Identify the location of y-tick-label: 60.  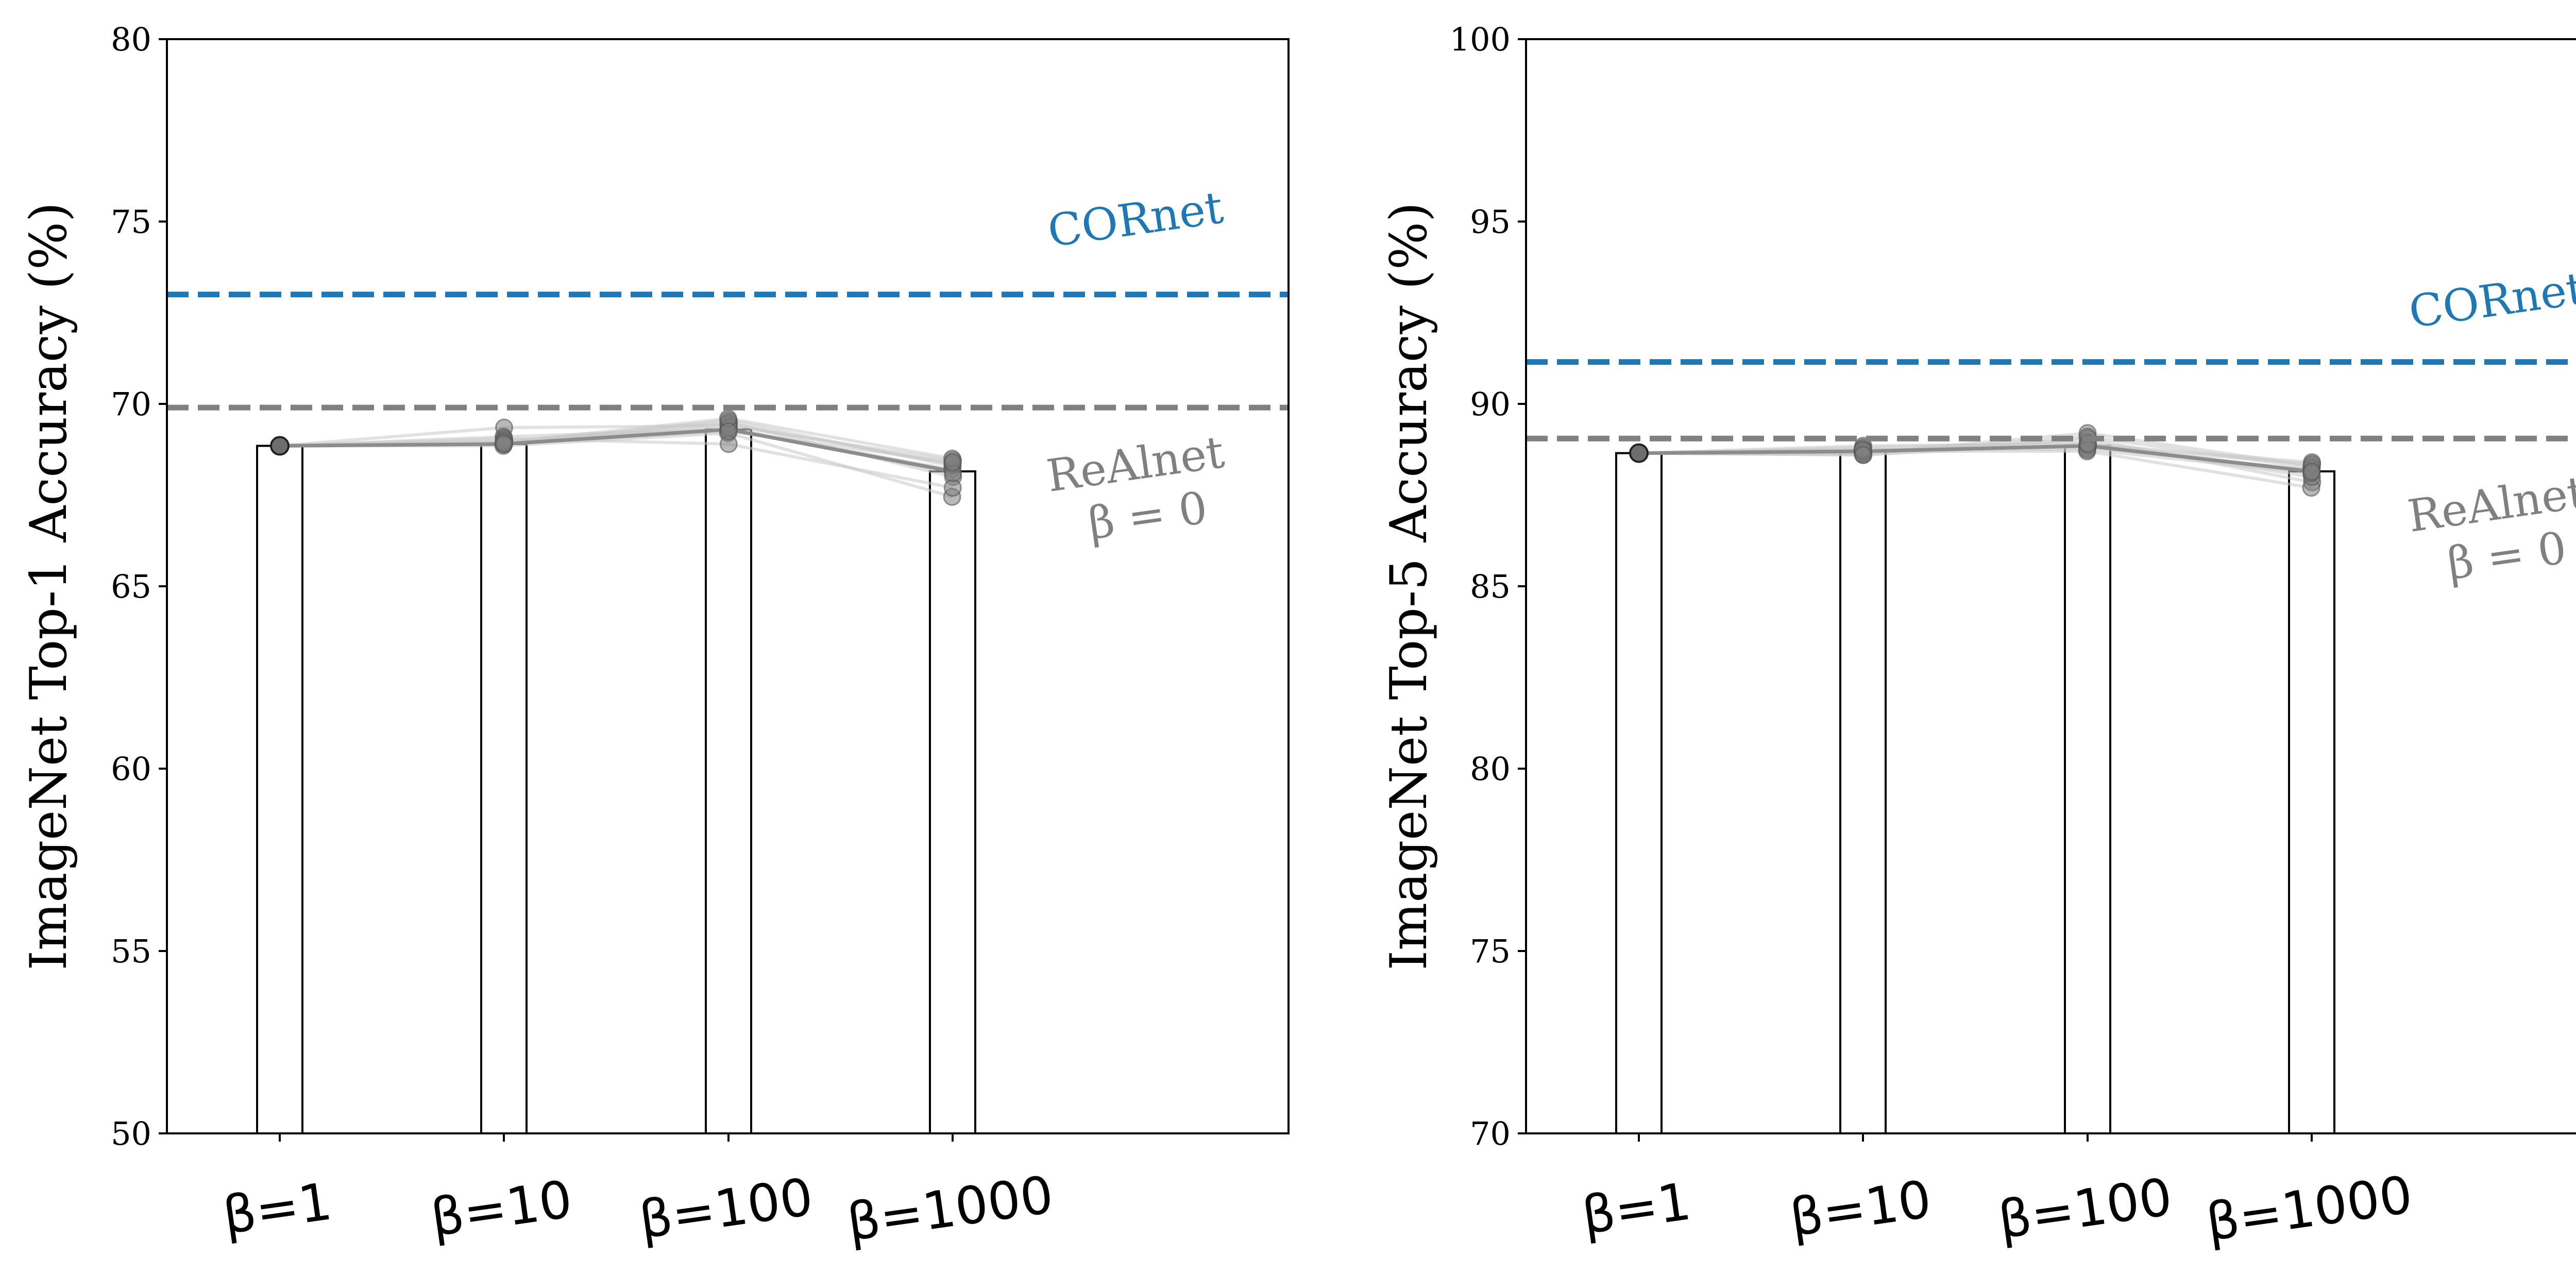
(131, 769).